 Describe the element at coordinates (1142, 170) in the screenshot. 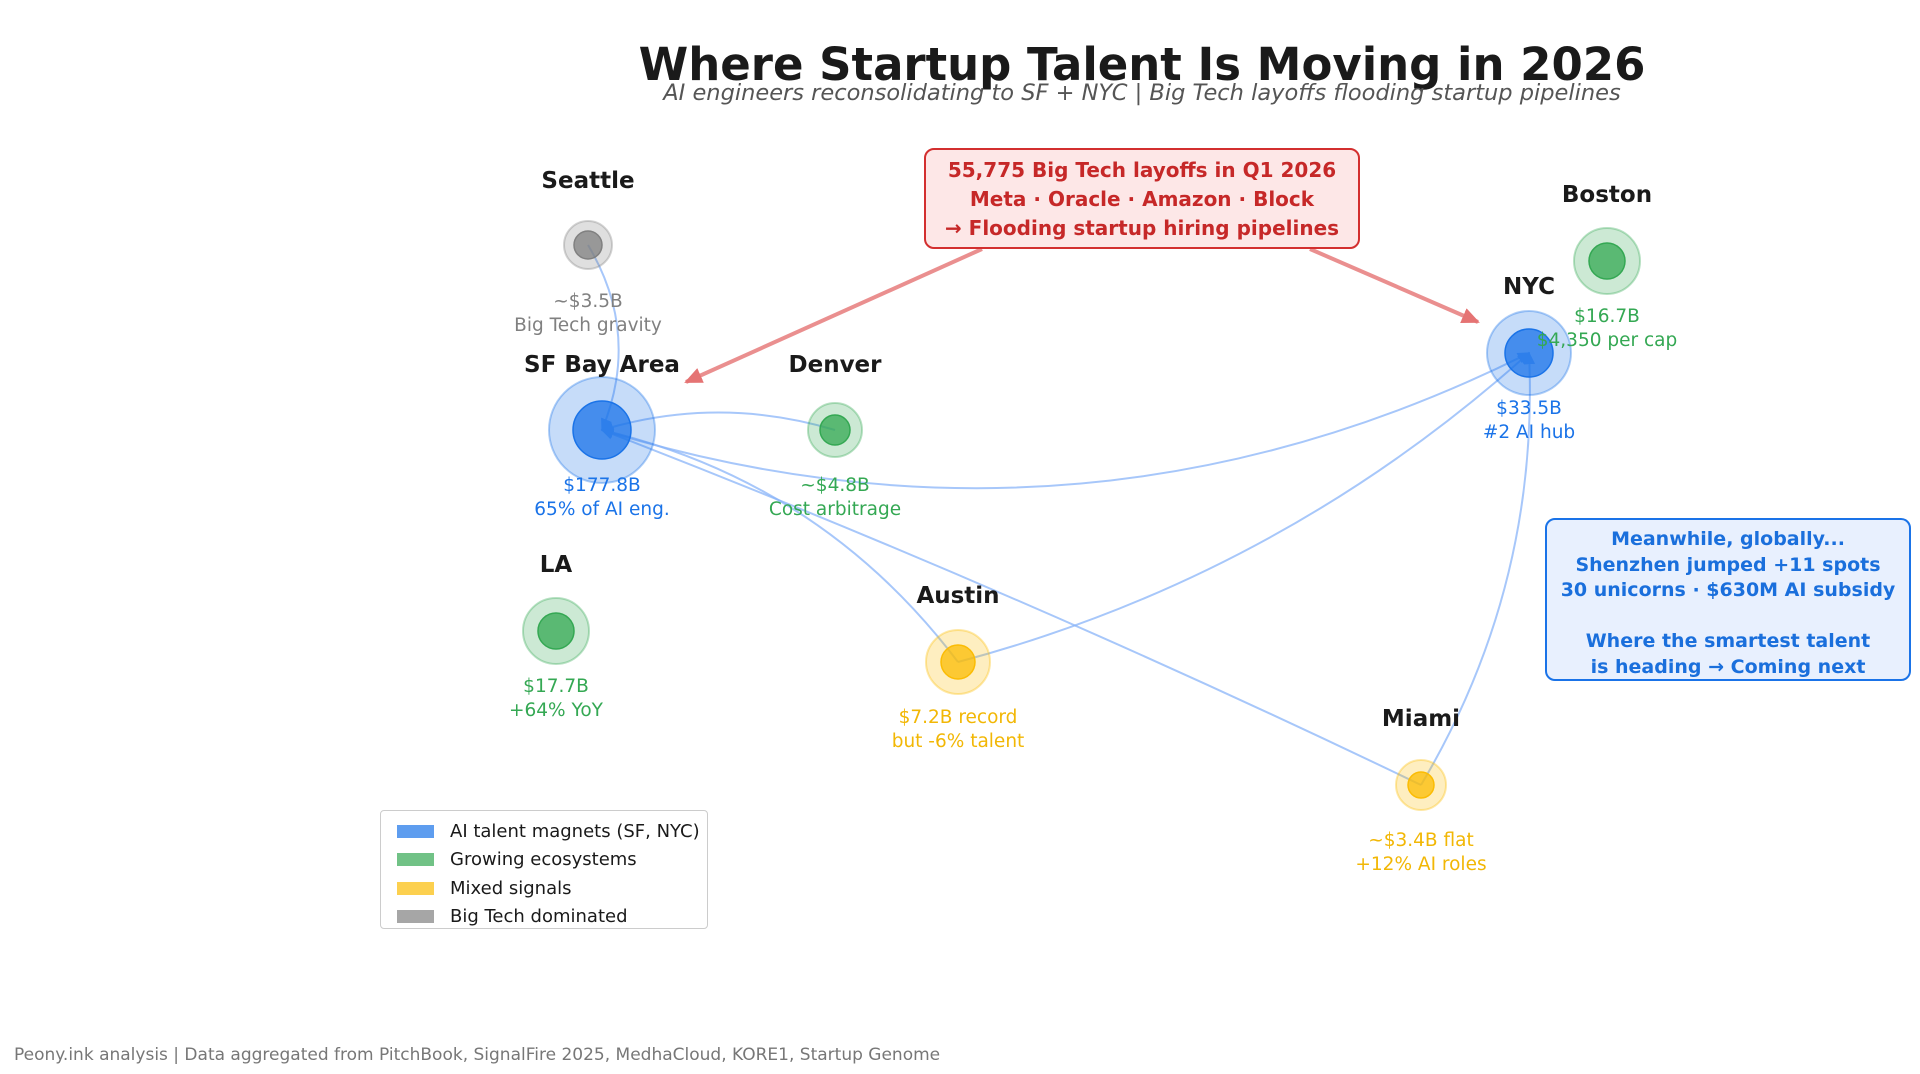

I see `layoffs-callout-line: 55,775 Big Tech layoffs in Q1 2026` at that location.